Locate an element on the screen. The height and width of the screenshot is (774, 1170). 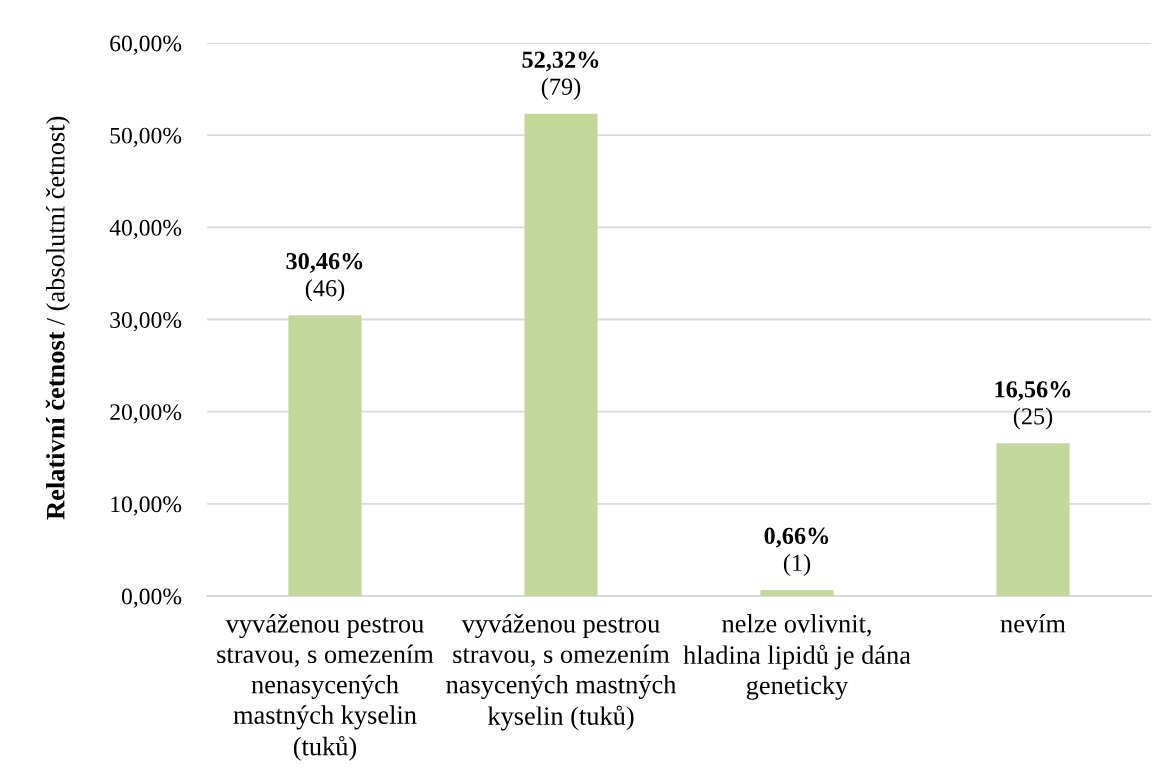
data-label: 0,66% (1) is located at coordinates (796, 552).